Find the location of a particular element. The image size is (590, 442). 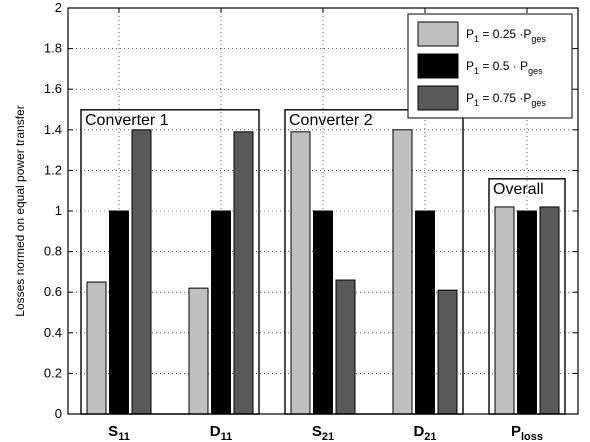

y-tick-label: 1.6 is located at coordinates (53, 88).